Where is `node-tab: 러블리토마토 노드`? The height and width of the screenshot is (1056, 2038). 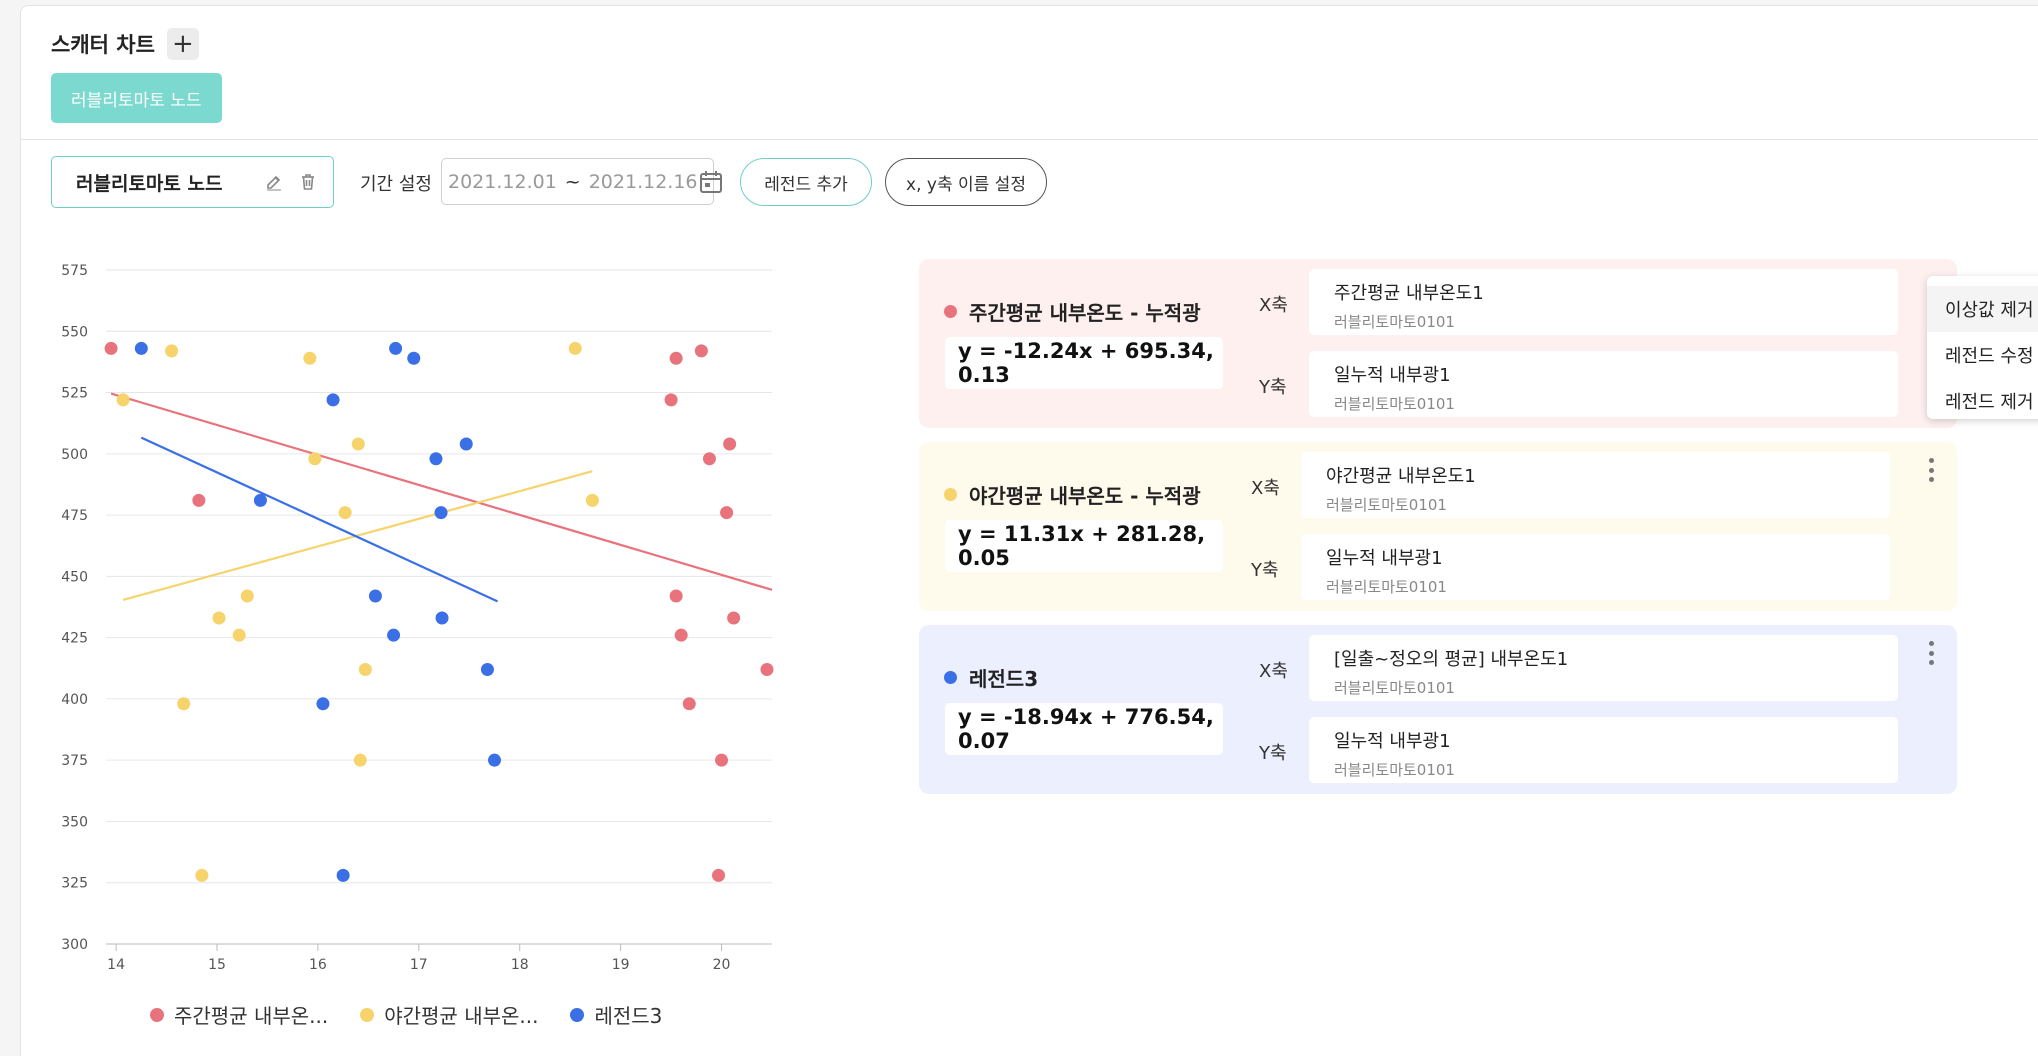 node-tab: 러블리토마토 노드 is located at coordinates (136, 98).